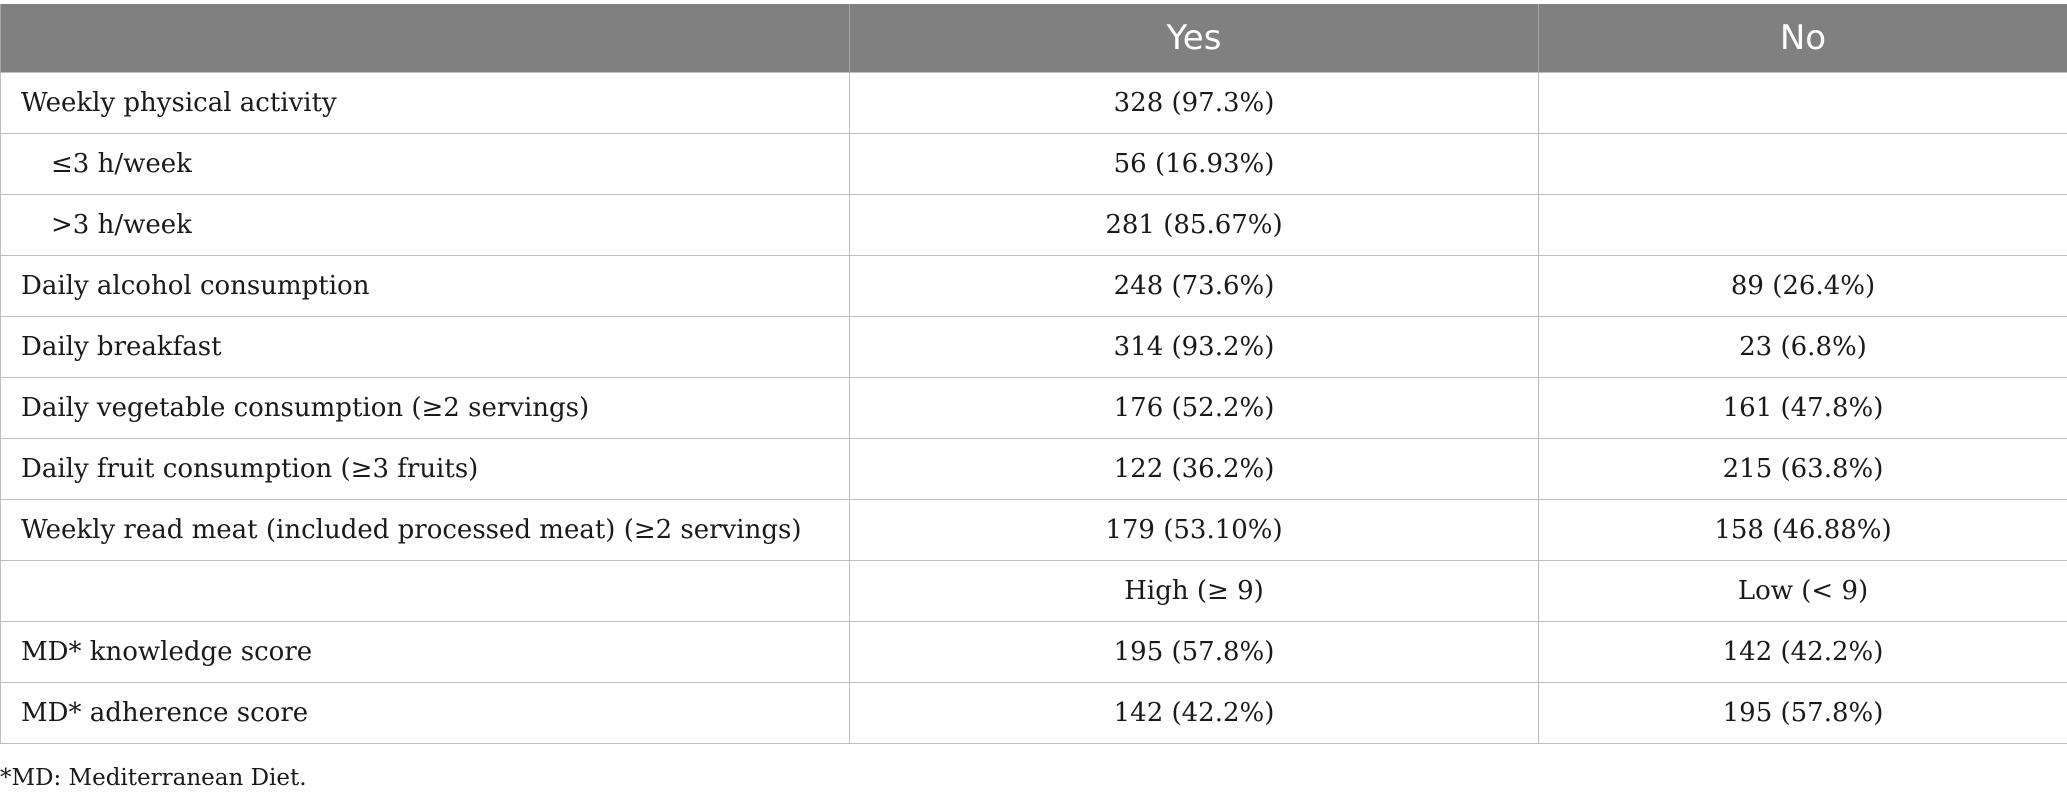 Image resolution: width=2067 pixels, height=807 pixels. Describe the element at coordinates (425, 469) in the screenshot. I see `row-label: Daily fruit consumption (≥3 fruits)` at that location.